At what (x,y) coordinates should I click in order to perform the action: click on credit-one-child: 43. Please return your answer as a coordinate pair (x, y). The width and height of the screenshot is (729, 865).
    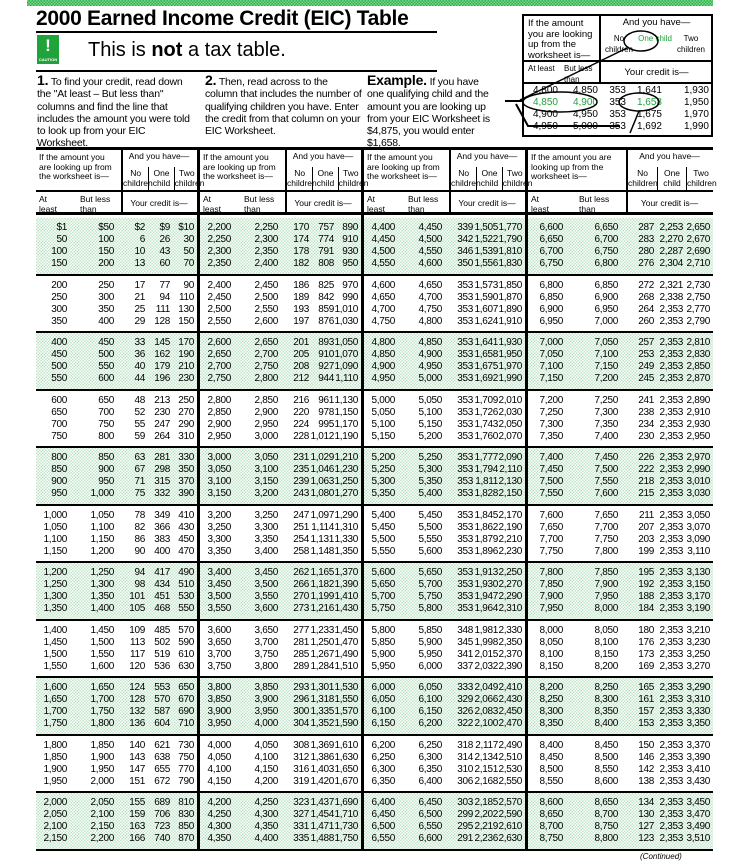
    Looking at the image, I should click on (164, 251).